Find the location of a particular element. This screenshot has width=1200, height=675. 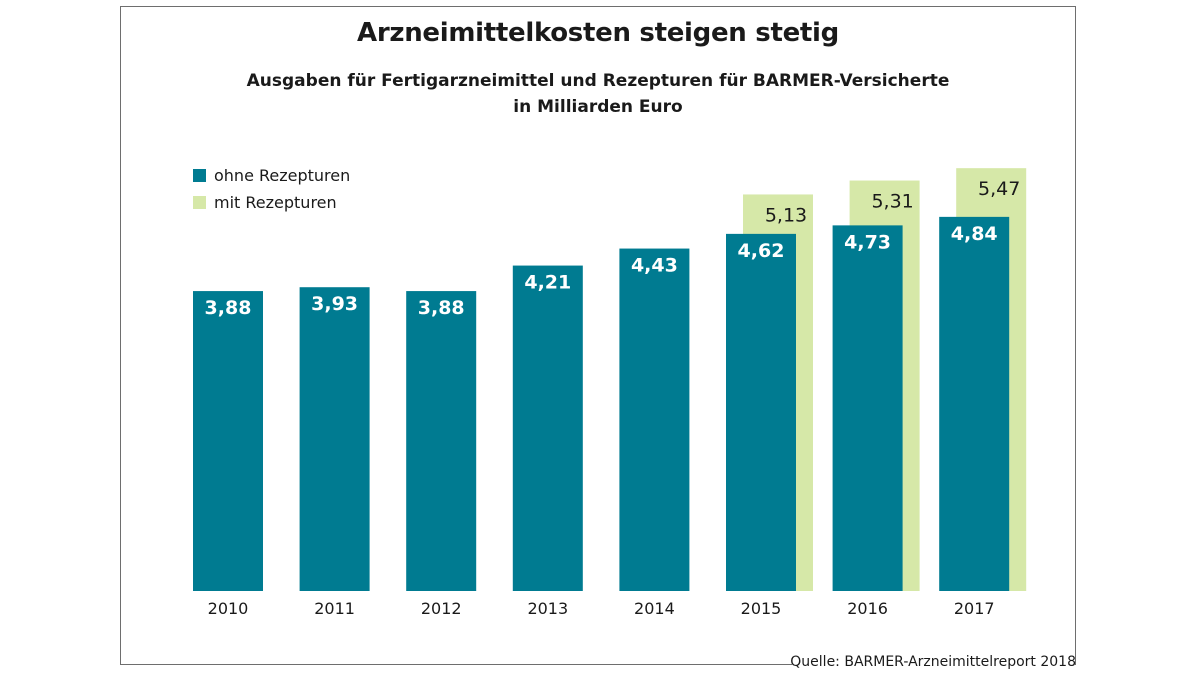

legend-label-ohne-rezepturen: ohne Rezepturen is located at coordinates (282, 175).